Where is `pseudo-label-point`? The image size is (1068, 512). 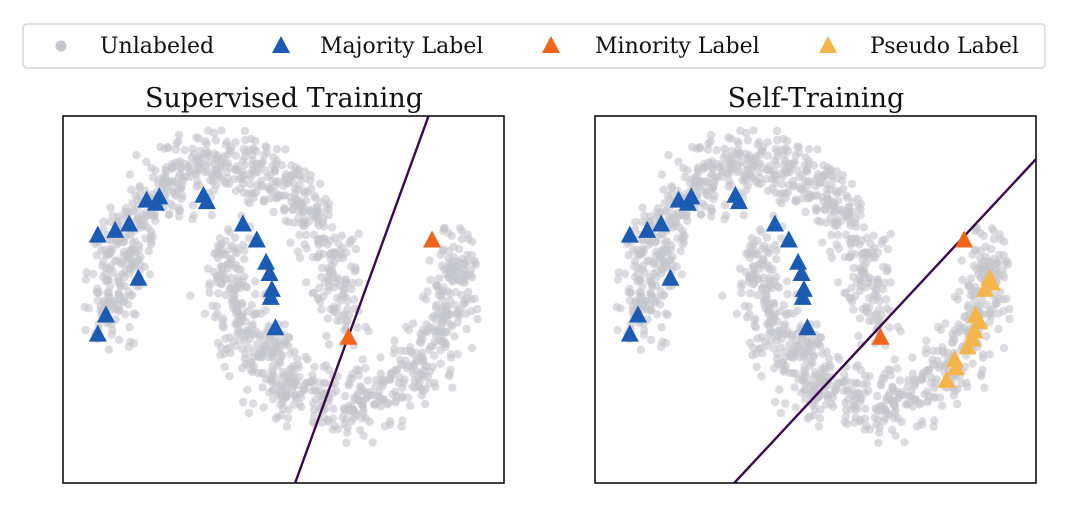
pseudo-label-point is located at coordinates (955, 367).